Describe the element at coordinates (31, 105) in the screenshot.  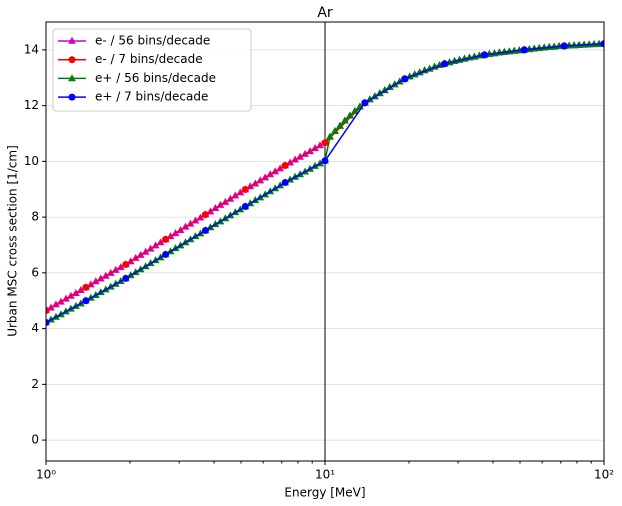
I see `y-tick-label: 12` at that location.